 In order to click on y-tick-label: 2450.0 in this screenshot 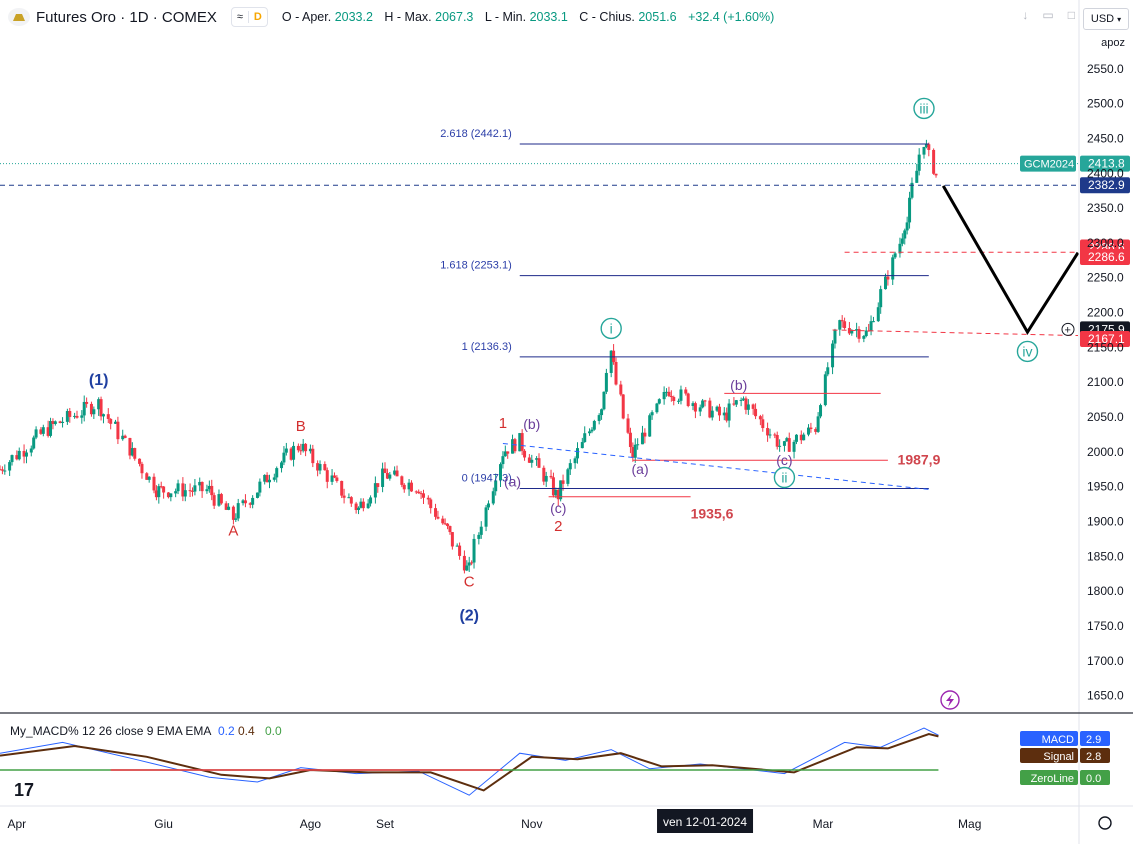, I will do `click(1105, 138)`.